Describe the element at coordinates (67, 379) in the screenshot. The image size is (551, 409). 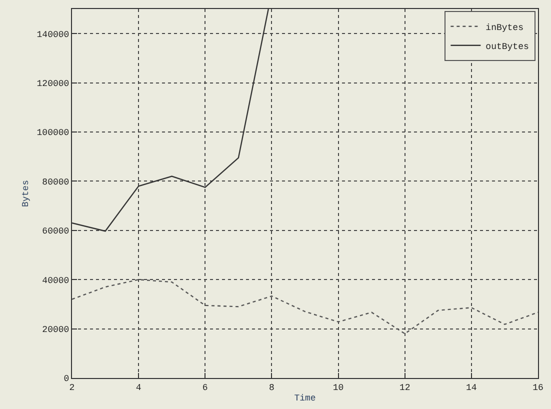
I see `y-tick-label: 0` at that location.